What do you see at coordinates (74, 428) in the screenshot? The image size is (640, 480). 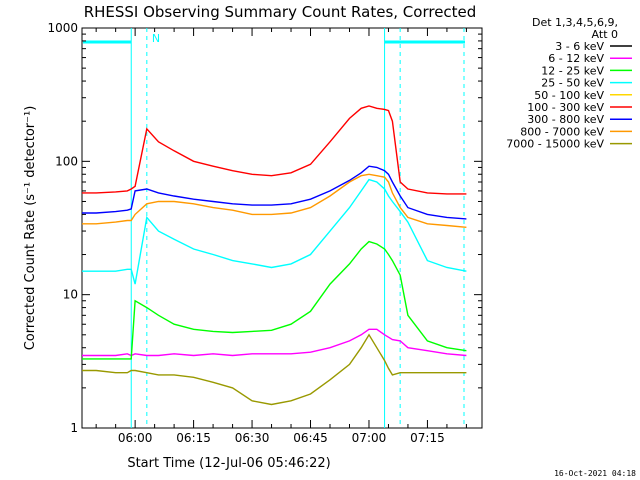 I see `y-tick-label: 1` at bounding box center [74, 428].